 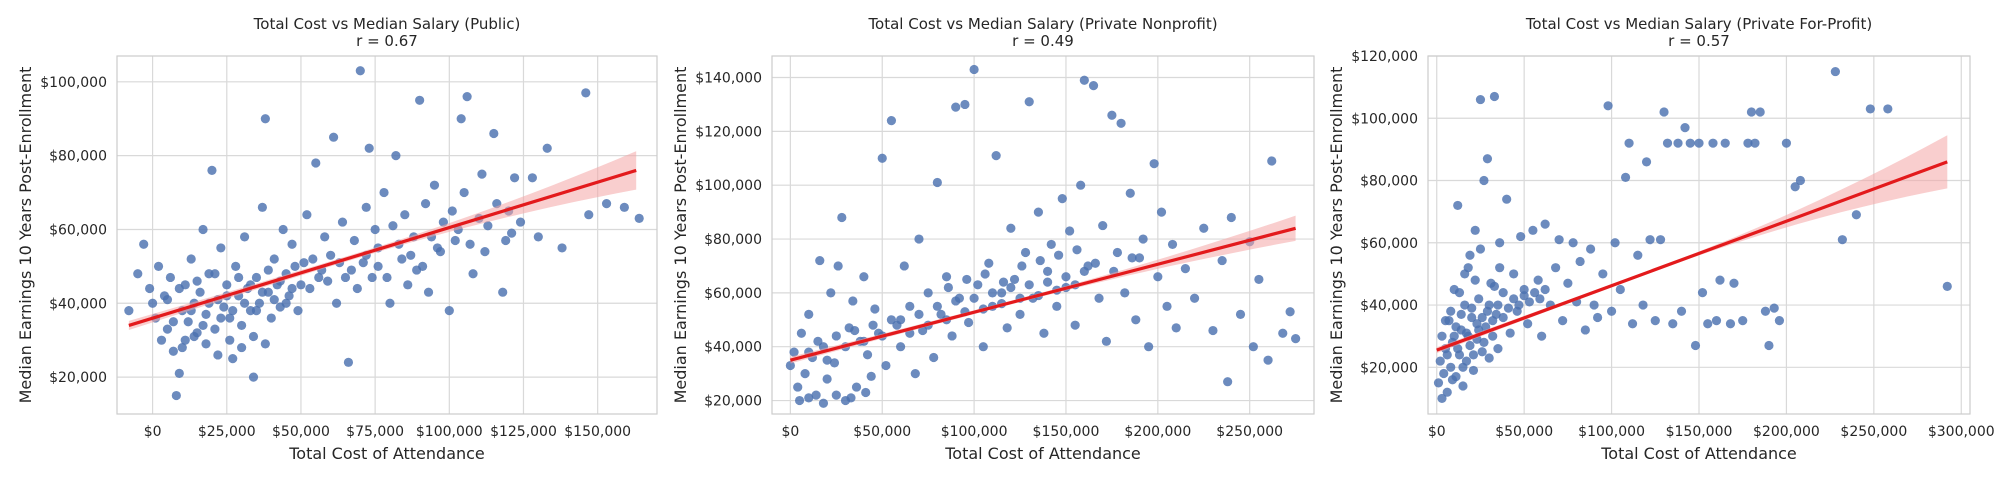 I want to click on x-tick-label: $0, so click(x=790, y=432).